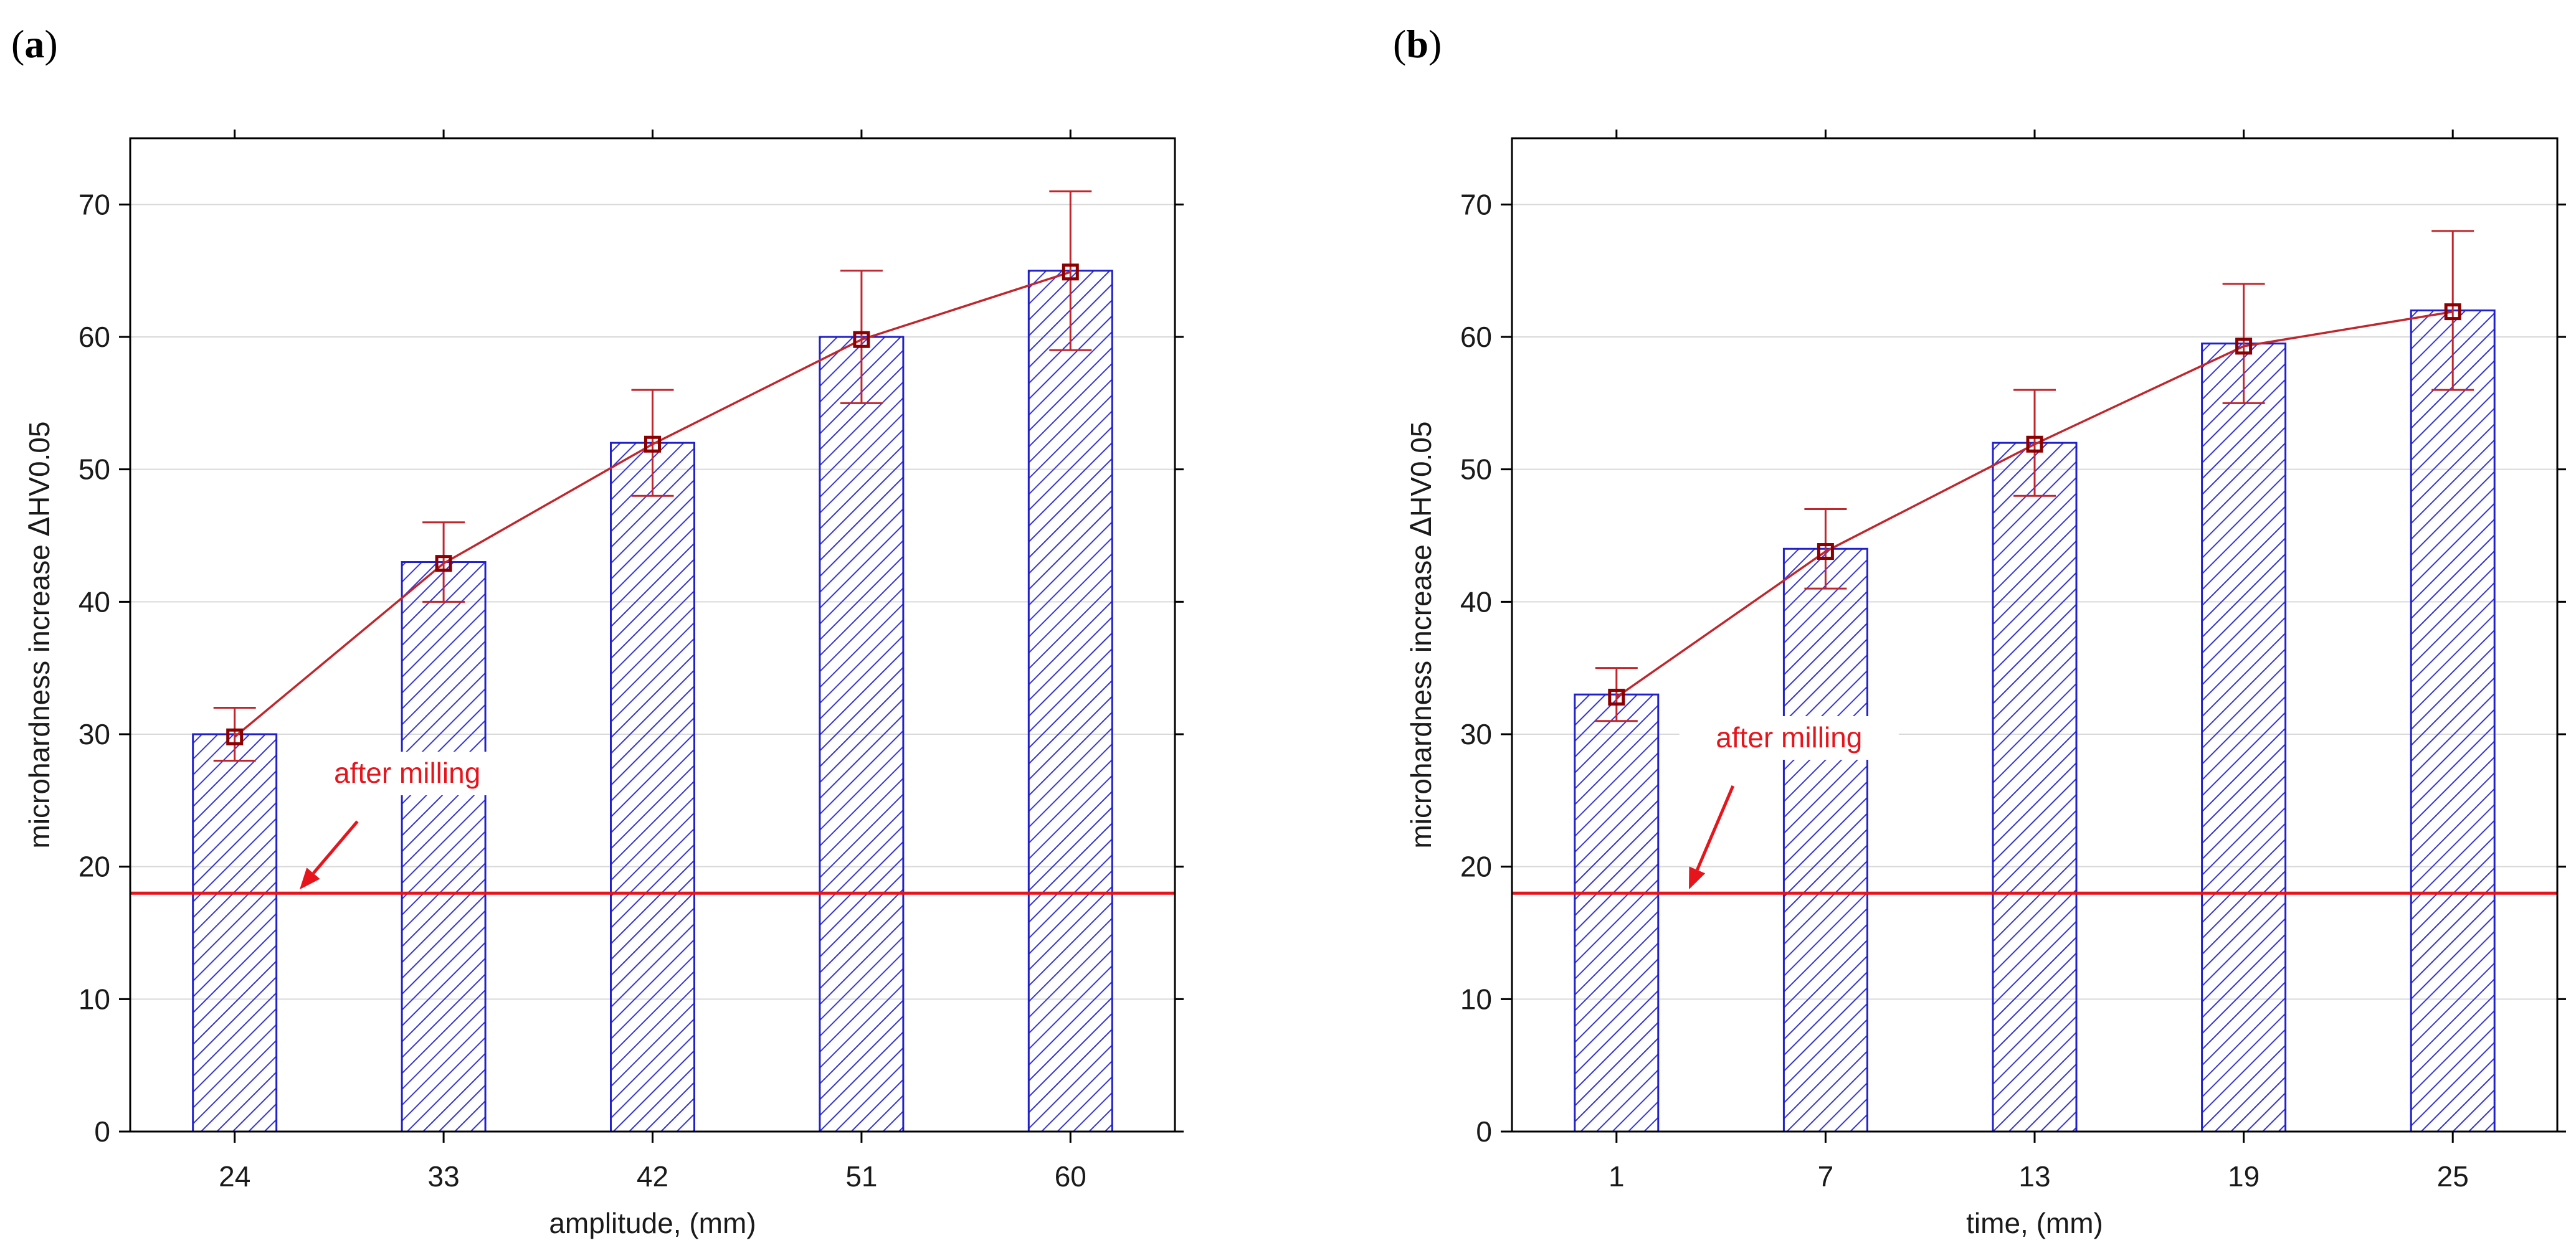 This screenshot has width=2576, height=1248. I want to click on x-tick-label: 33, so click(444, 1176).